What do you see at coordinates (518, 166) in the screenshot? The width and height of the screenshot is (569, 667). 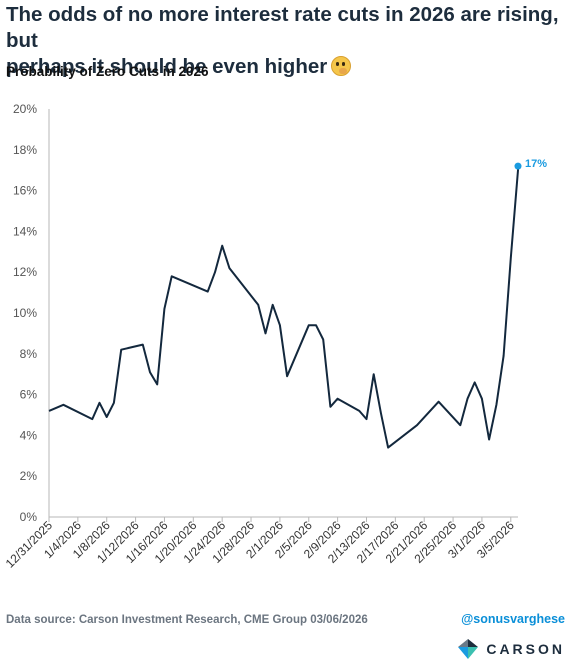 I see `end-point-marker` at bounding box center [518, 166].